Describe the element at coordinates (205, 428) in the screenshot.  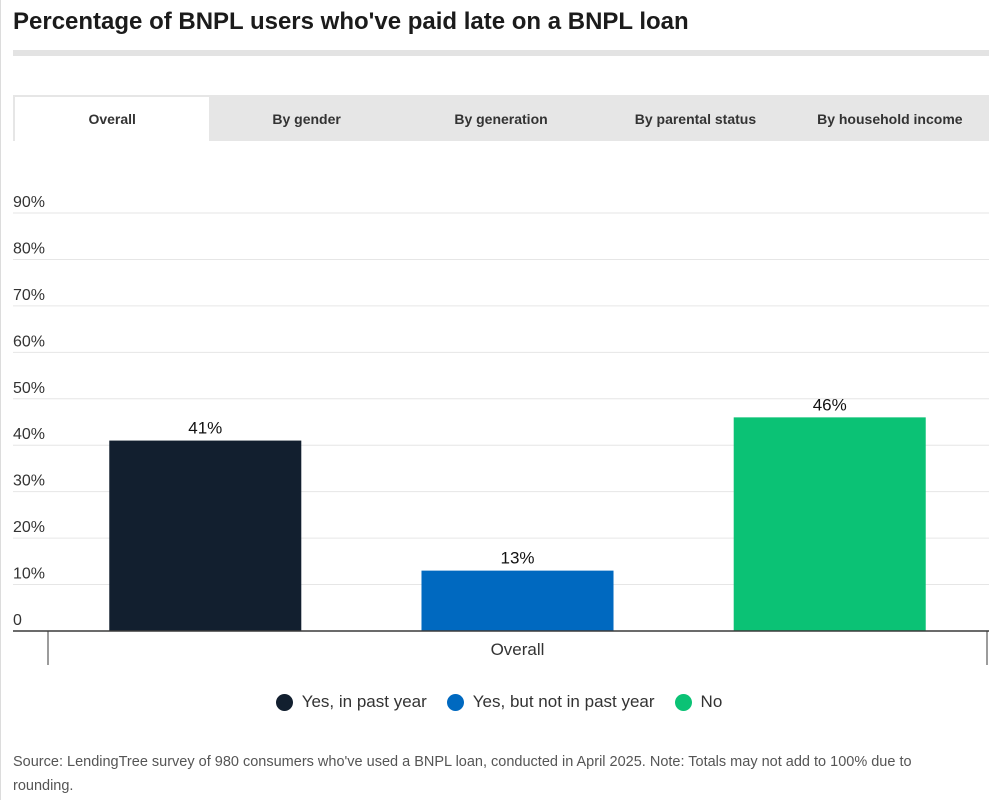
I see `data-label: 41%` at that location.